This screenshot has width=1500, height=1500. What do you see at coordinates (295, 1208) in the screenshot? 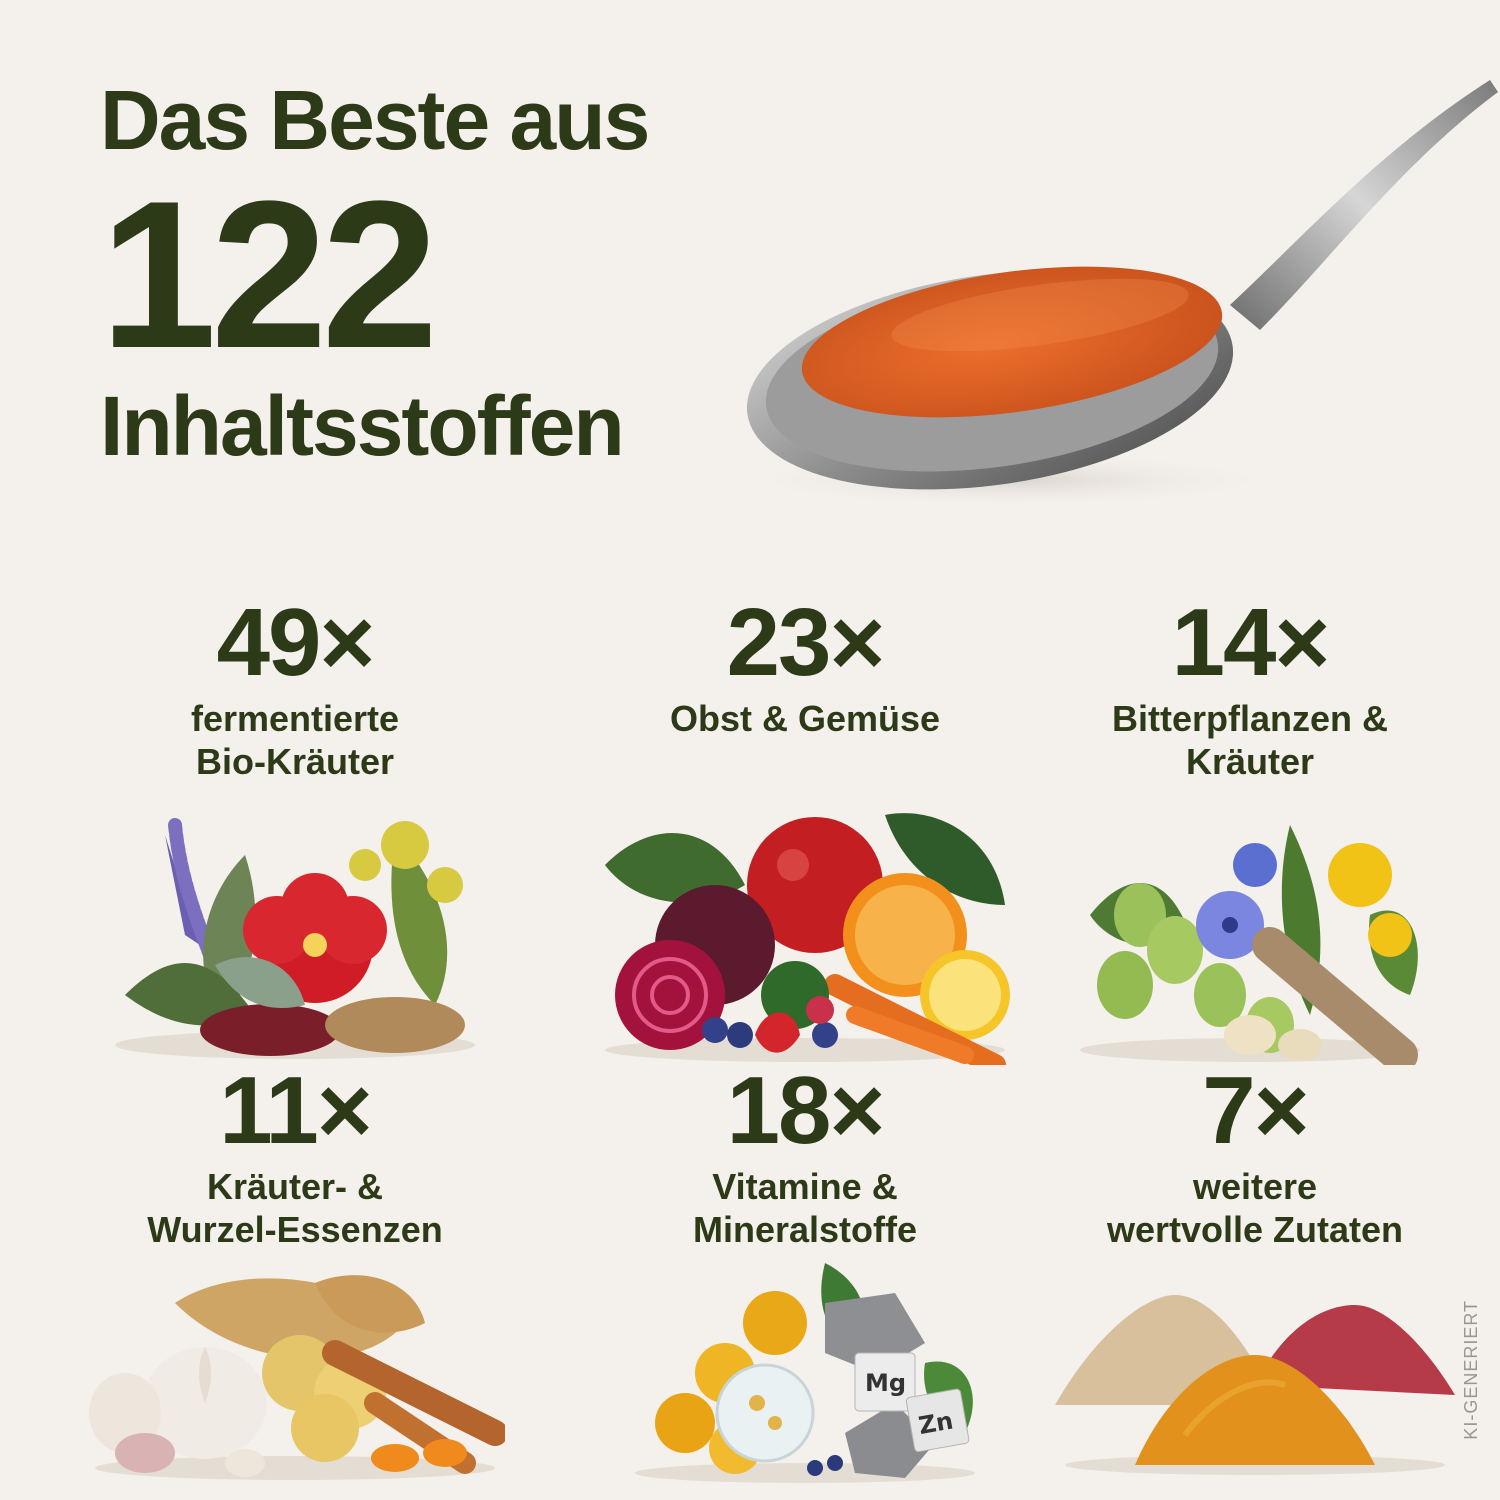
I see `category-label: Kräuter- & Wurzel-Essenzen` at bounding box center [295, 1208].